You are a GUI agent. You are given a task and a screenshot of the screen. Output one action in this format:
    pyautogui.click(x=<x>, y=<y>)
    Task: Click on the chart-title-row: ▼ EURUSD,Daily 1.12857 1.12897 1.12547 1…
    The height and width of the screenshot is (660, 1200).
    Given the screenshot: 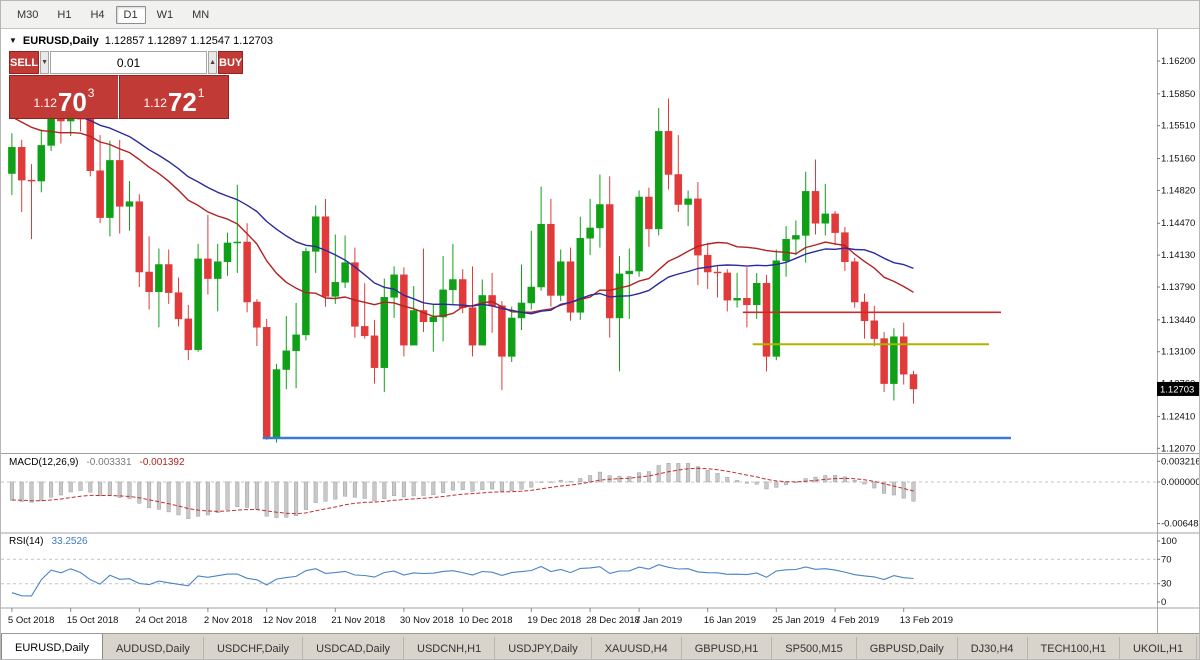 What is the action you would take?
    pyautogui.click(x=141, y=41)
    